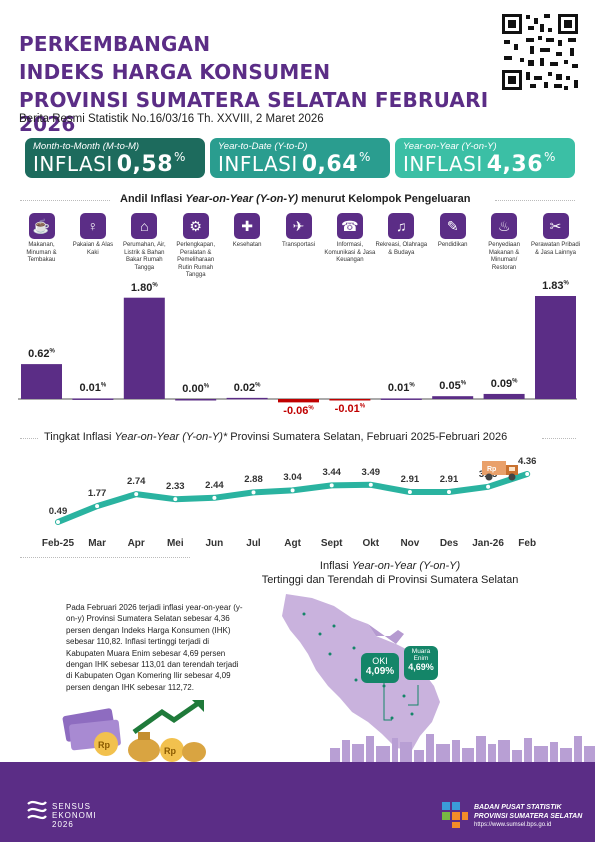 The height and width of the screenshot is (842, 595). Describe the element at coordinates (504, 383) in the screenshot. I see `bar-value-label: 0.09%` at that location.